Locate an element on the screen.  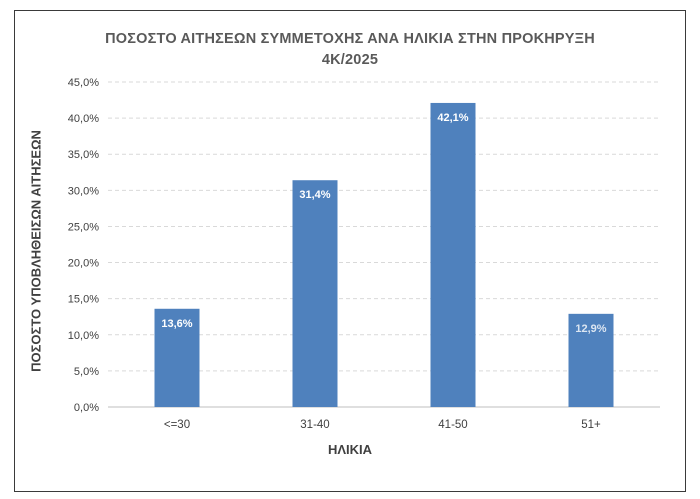
y-tick-label: 0,0% is located at coordinates (86, 408).